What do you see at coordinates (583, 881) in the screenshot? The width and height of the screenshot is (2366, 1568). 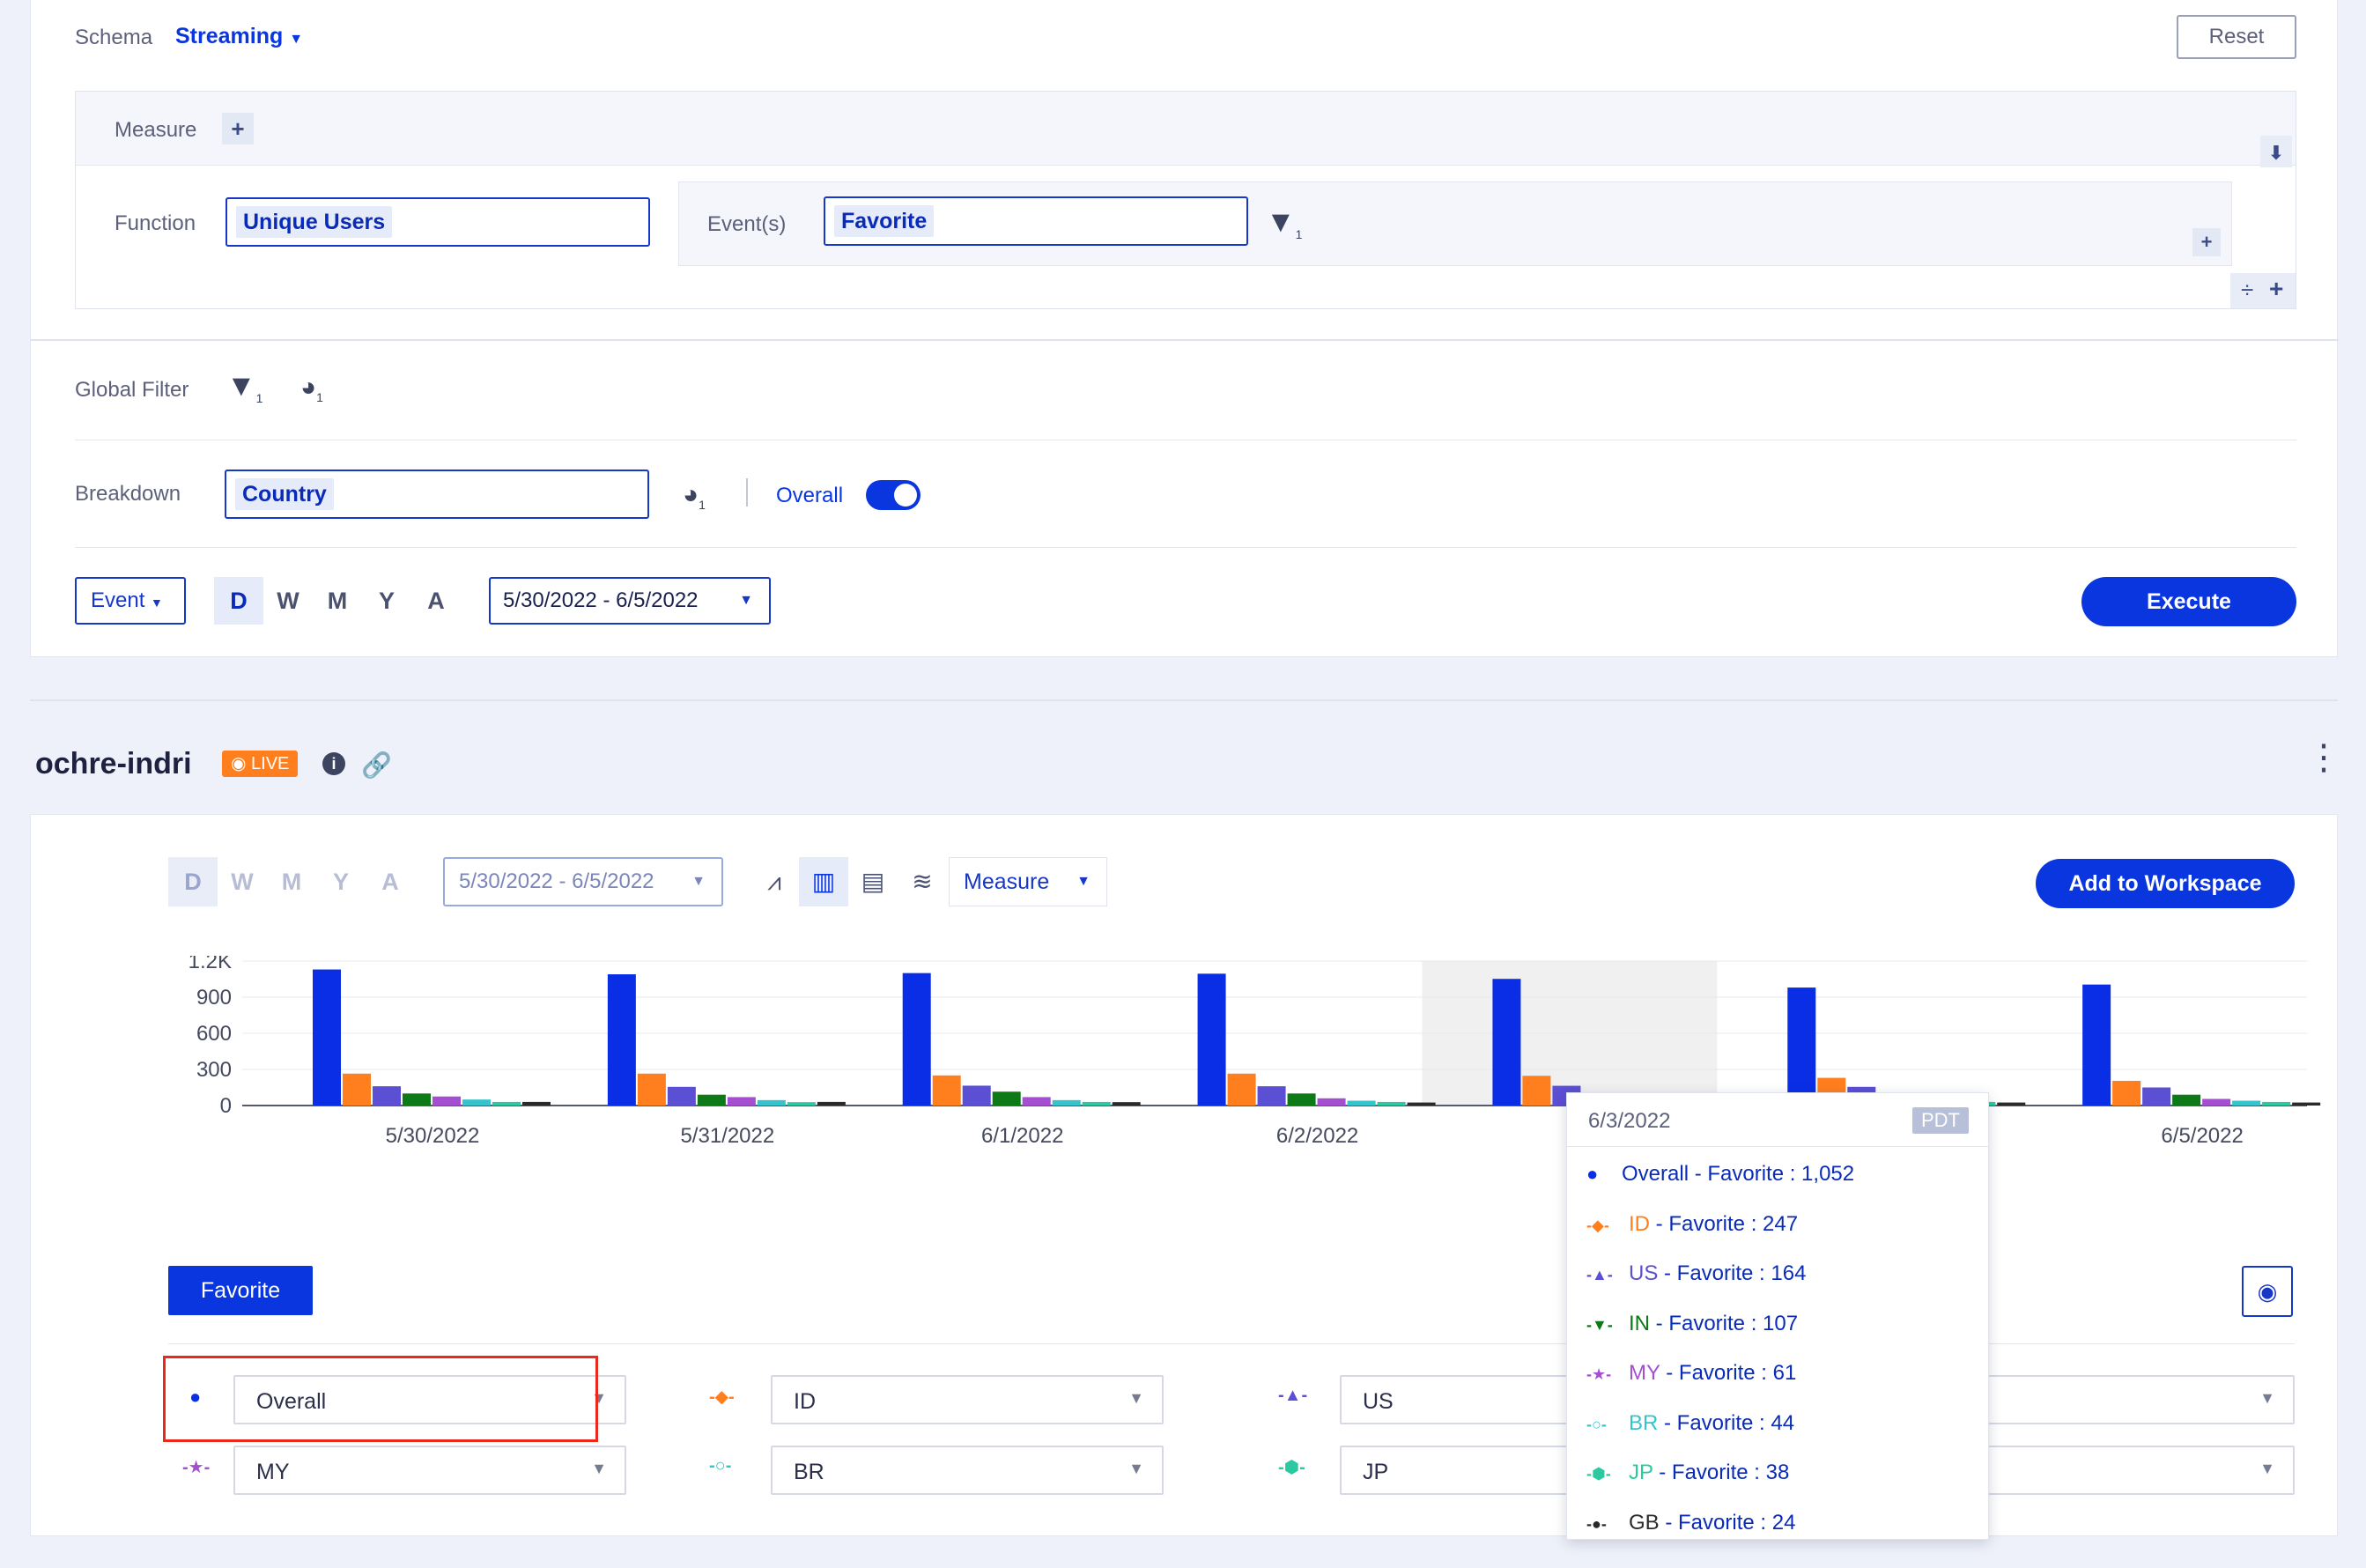 I see `result-date-range: 5/30/2022 - 6/5/2022 ▼` at bounding box center [583, 881].